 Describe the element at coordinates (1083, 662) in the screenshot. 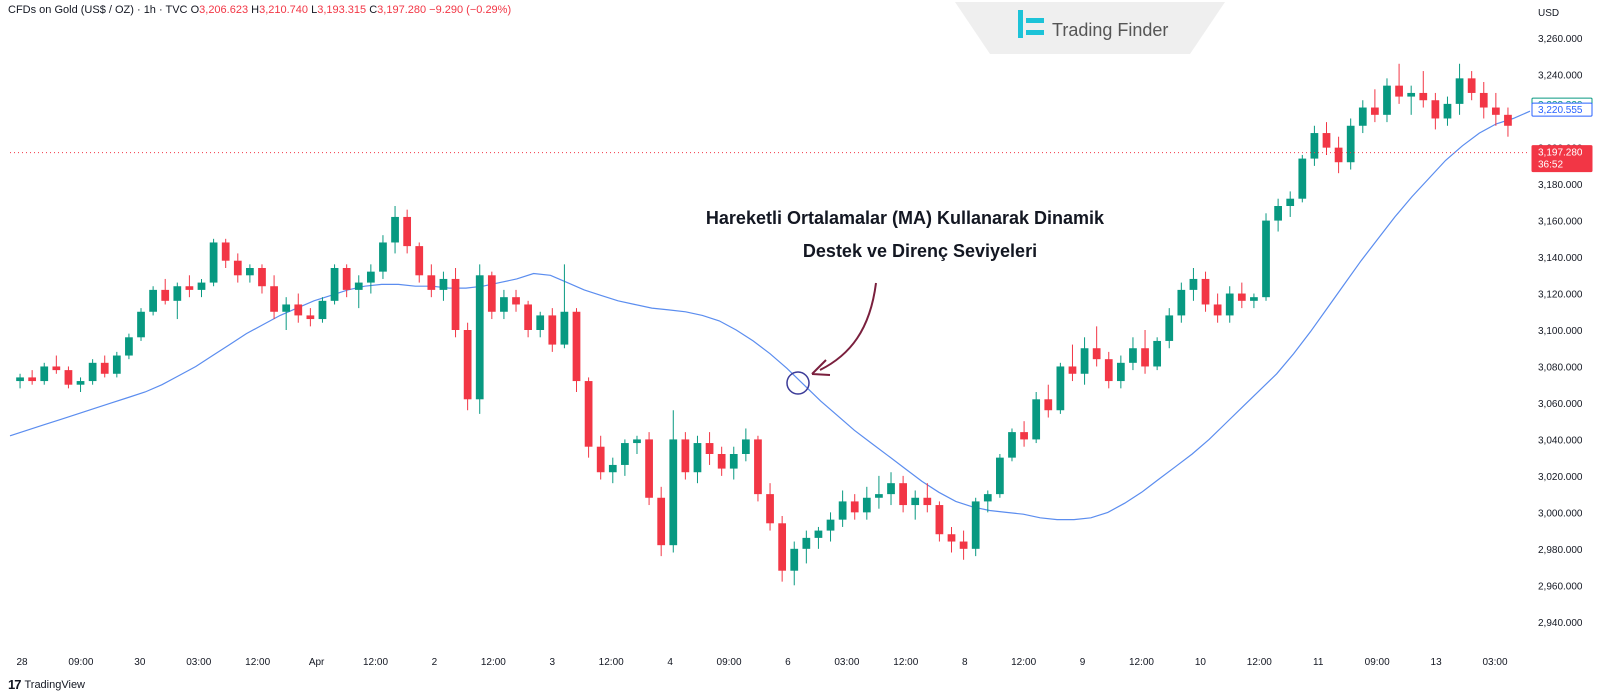

I see `x-tick-label: 9` at that location.